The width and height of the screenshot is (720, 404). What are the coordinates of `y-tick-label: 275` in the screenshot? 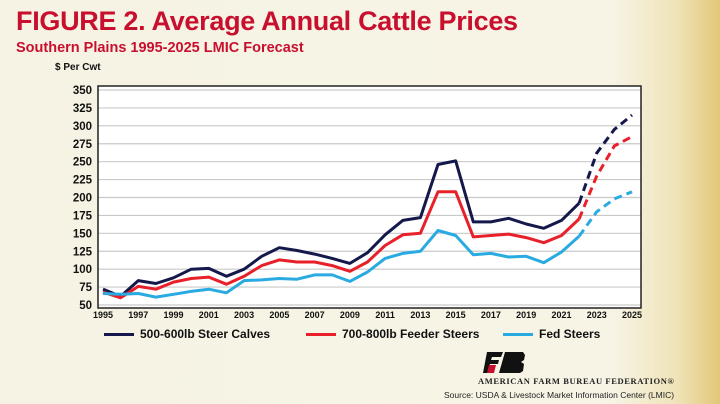 It's located at (83, 145).